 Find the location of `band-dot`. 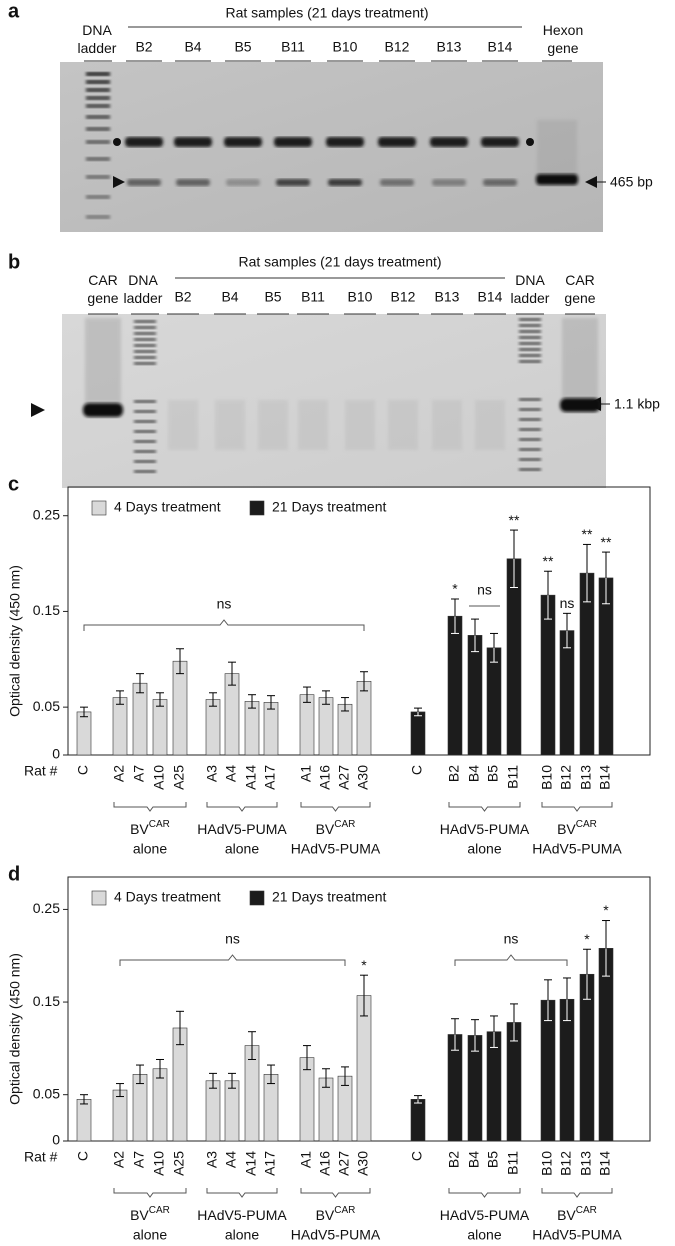

band-dot is located at coordinates (530, 142).